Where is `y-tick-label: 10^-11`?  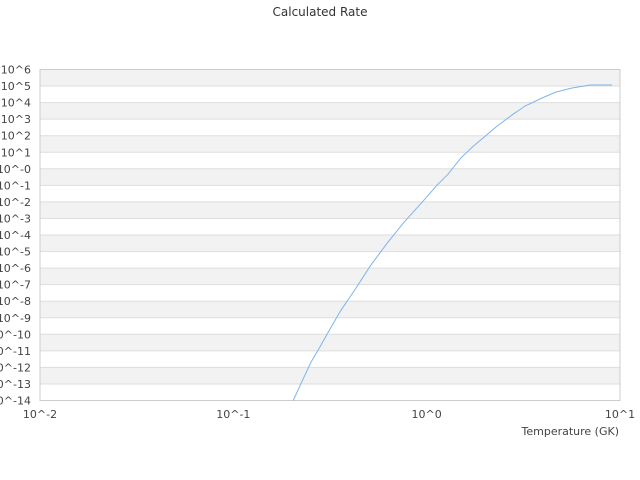
y-tick-label: 10^-11 is located at coordinates (15, 351).